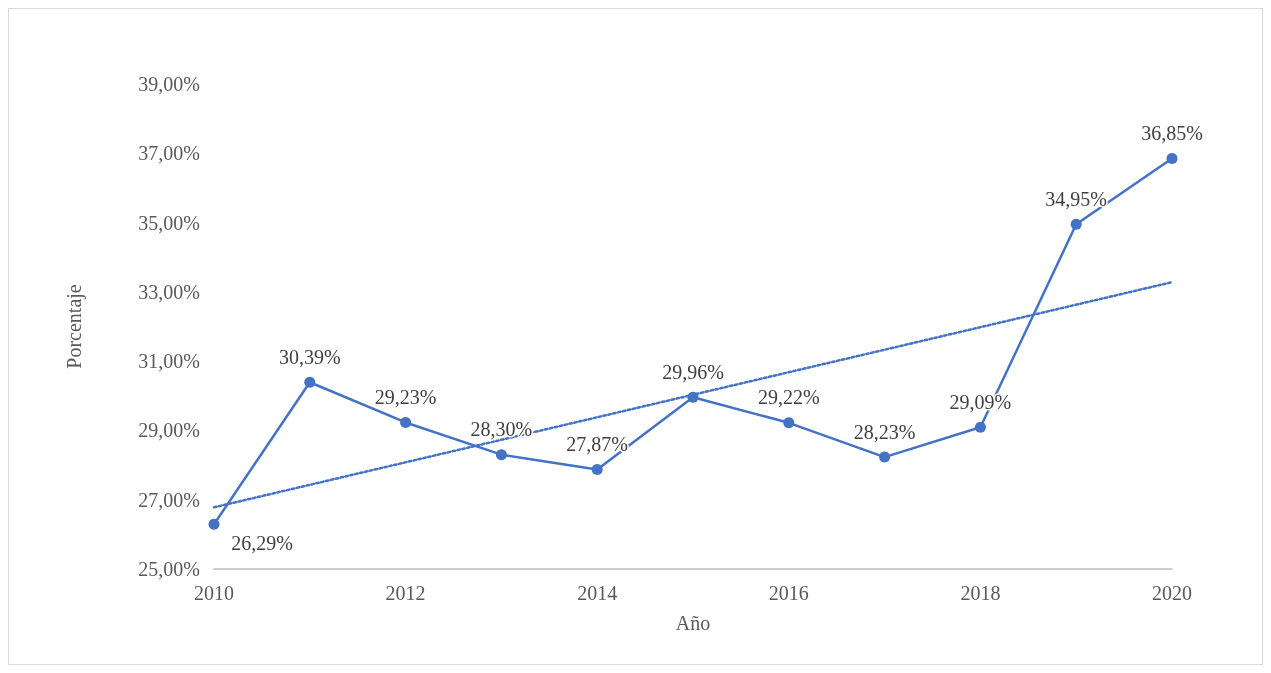 This screenshot has width=1271, height=673. Describe the element at coordinates (169, 291) in the screenshot. I see `y-tick-label: 33,00%` at that location.